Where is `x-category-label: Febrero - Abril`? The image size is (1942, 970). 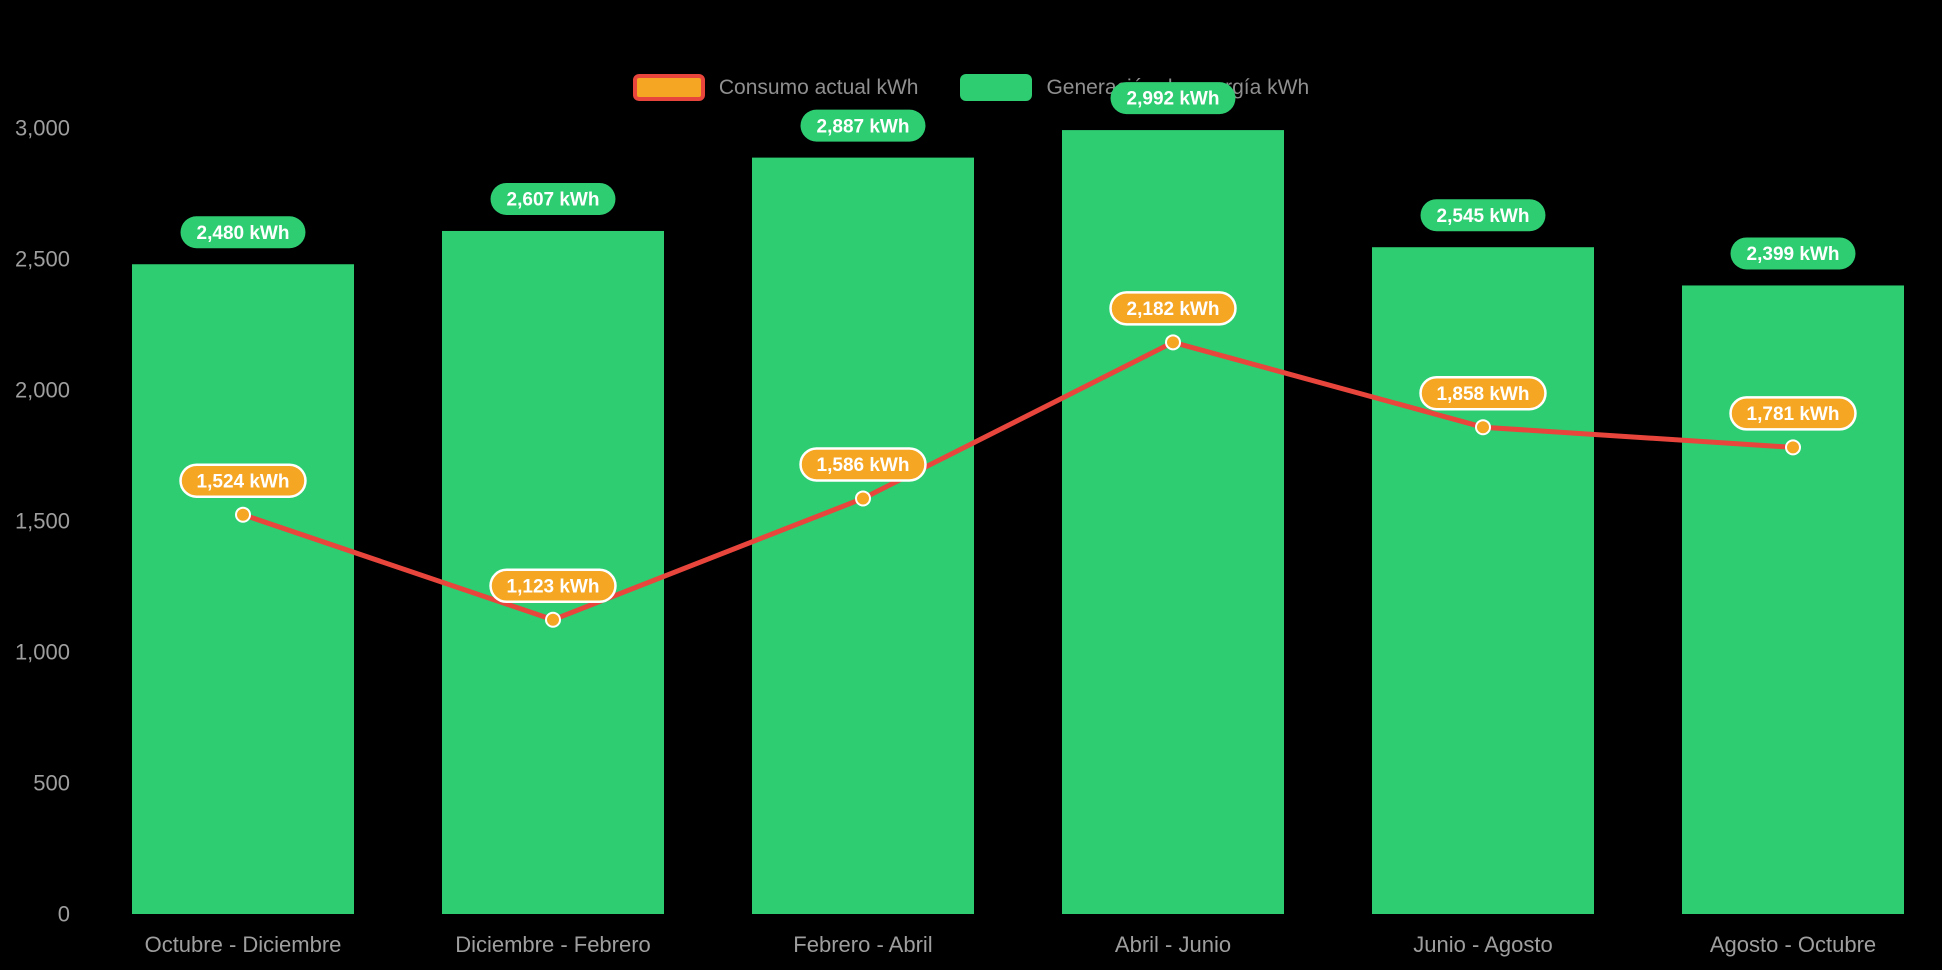 x-category-label: Febrero - Abril is located at coordinates (862, 944).